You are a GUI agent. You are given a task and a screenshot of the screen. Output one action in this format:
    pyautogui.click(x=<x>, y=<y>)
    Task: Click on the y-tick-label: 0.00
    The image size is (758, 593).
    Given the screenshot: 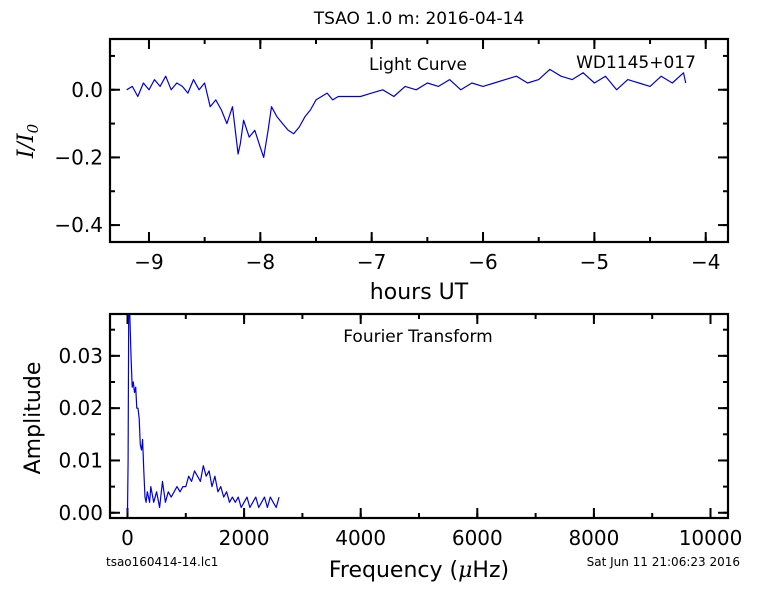 What is the action you would take?
    pyautogui.click(x=80, y=513)
    